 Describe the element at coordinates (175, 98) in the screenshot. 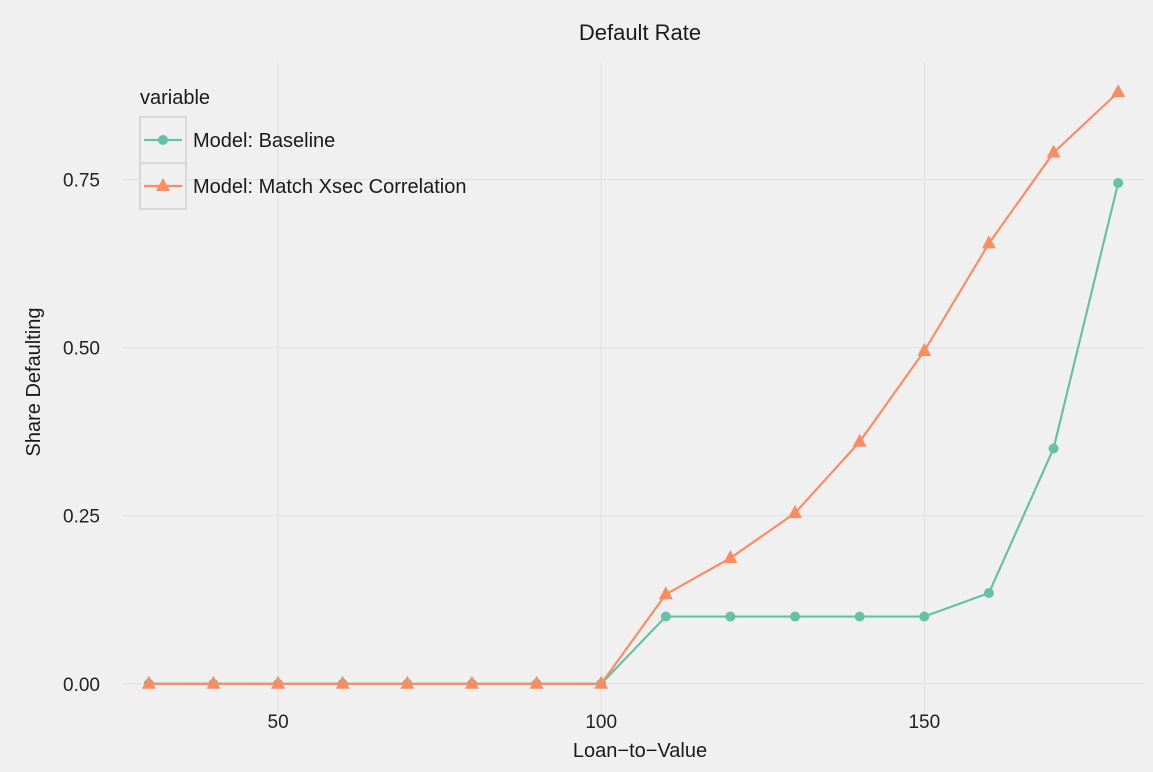

I see `legend-title: variable` at that location.